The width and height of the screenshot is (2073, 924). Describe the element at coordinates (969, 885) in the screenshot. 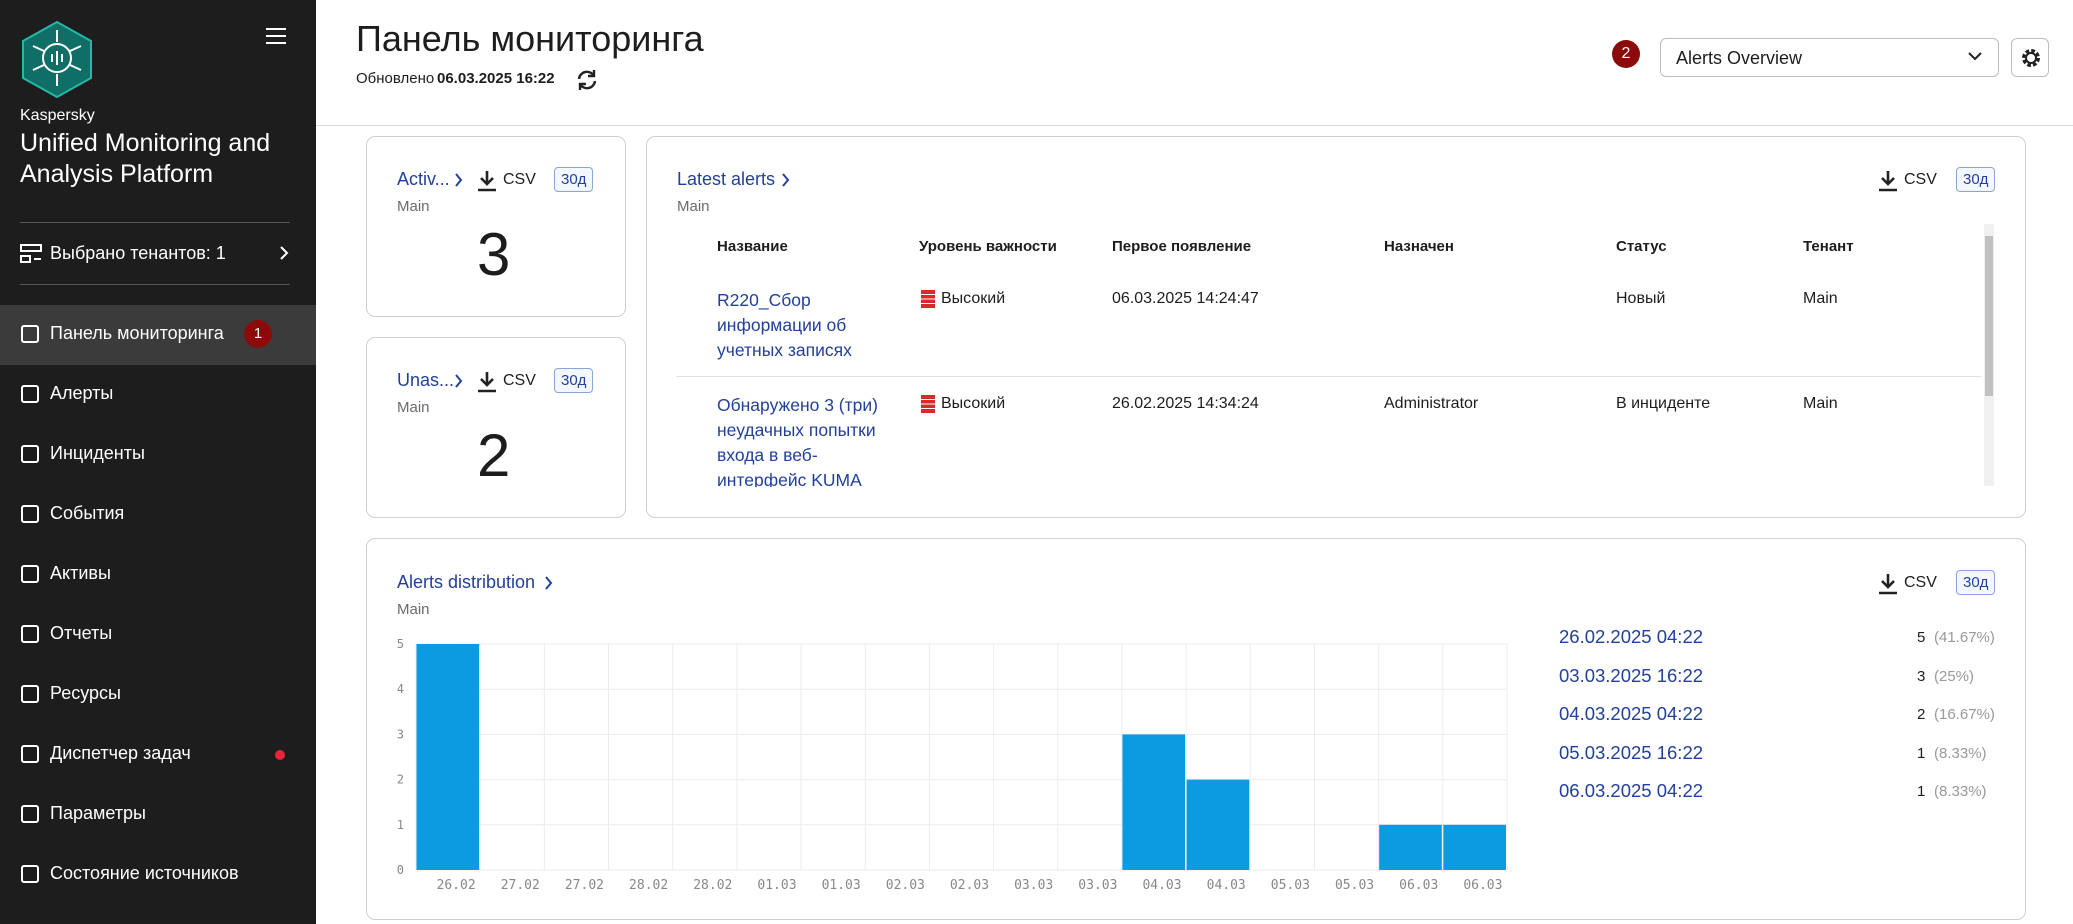

I see `x-tick-label: 02.03` at that location.